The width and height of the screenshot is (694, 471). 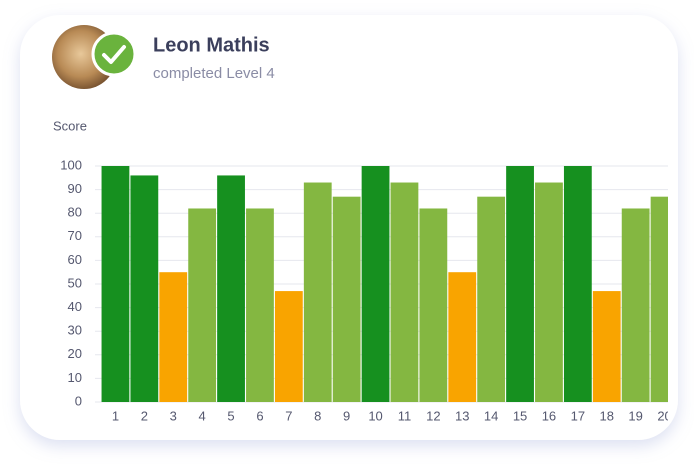 I want to click on x-tick-label: 3, so click(x=173, y=415).